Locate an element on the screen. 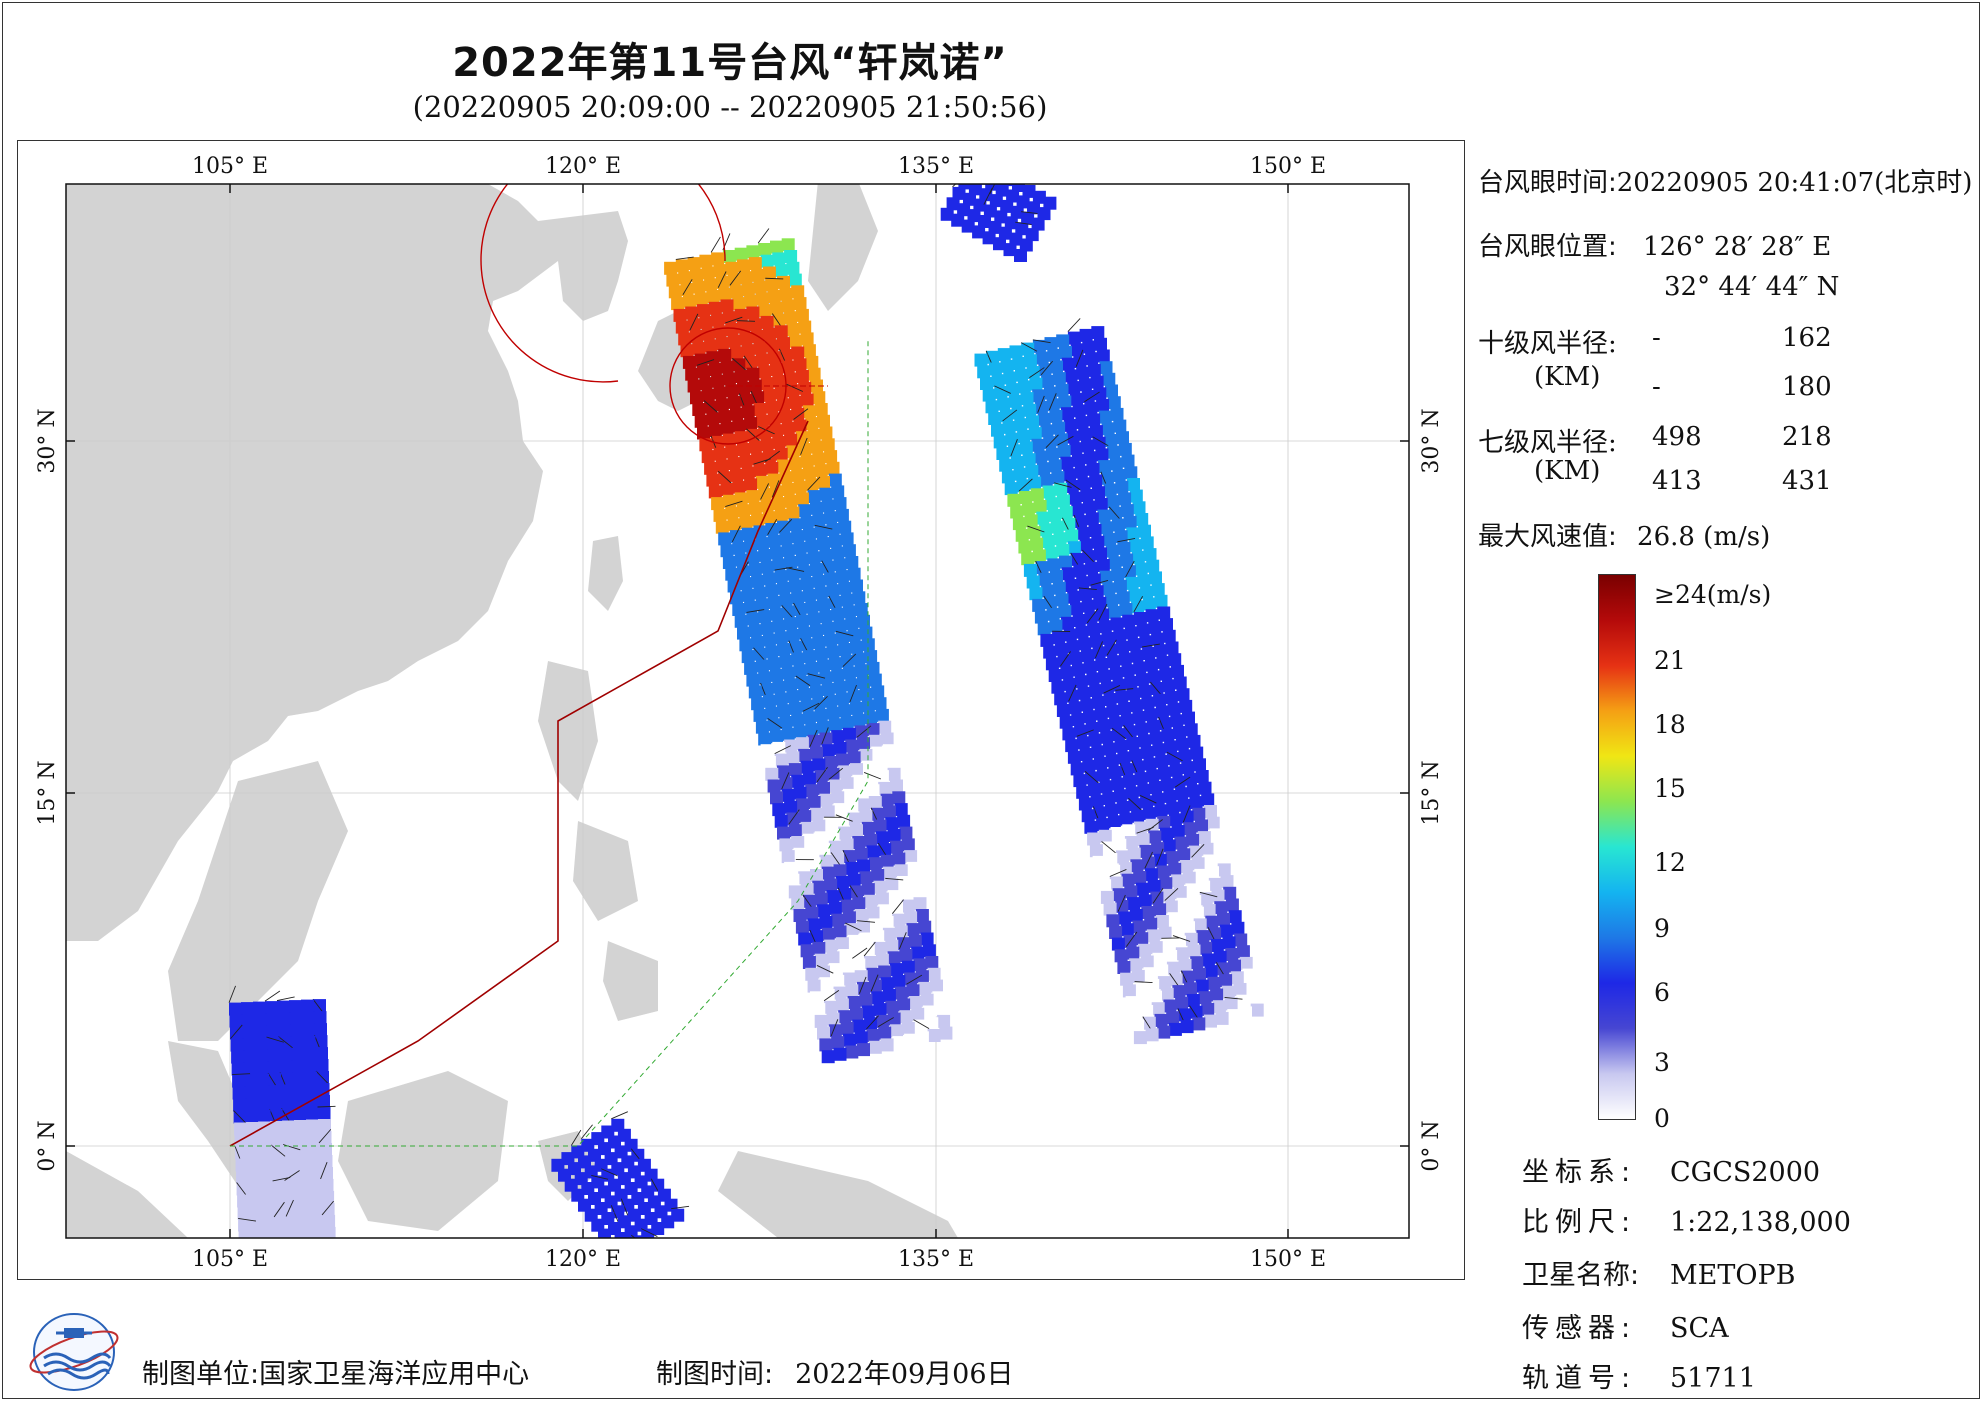 This screenshot has width=1984, height=1403. orbit-value: 51711 is located at coordinates (1713, 1378).